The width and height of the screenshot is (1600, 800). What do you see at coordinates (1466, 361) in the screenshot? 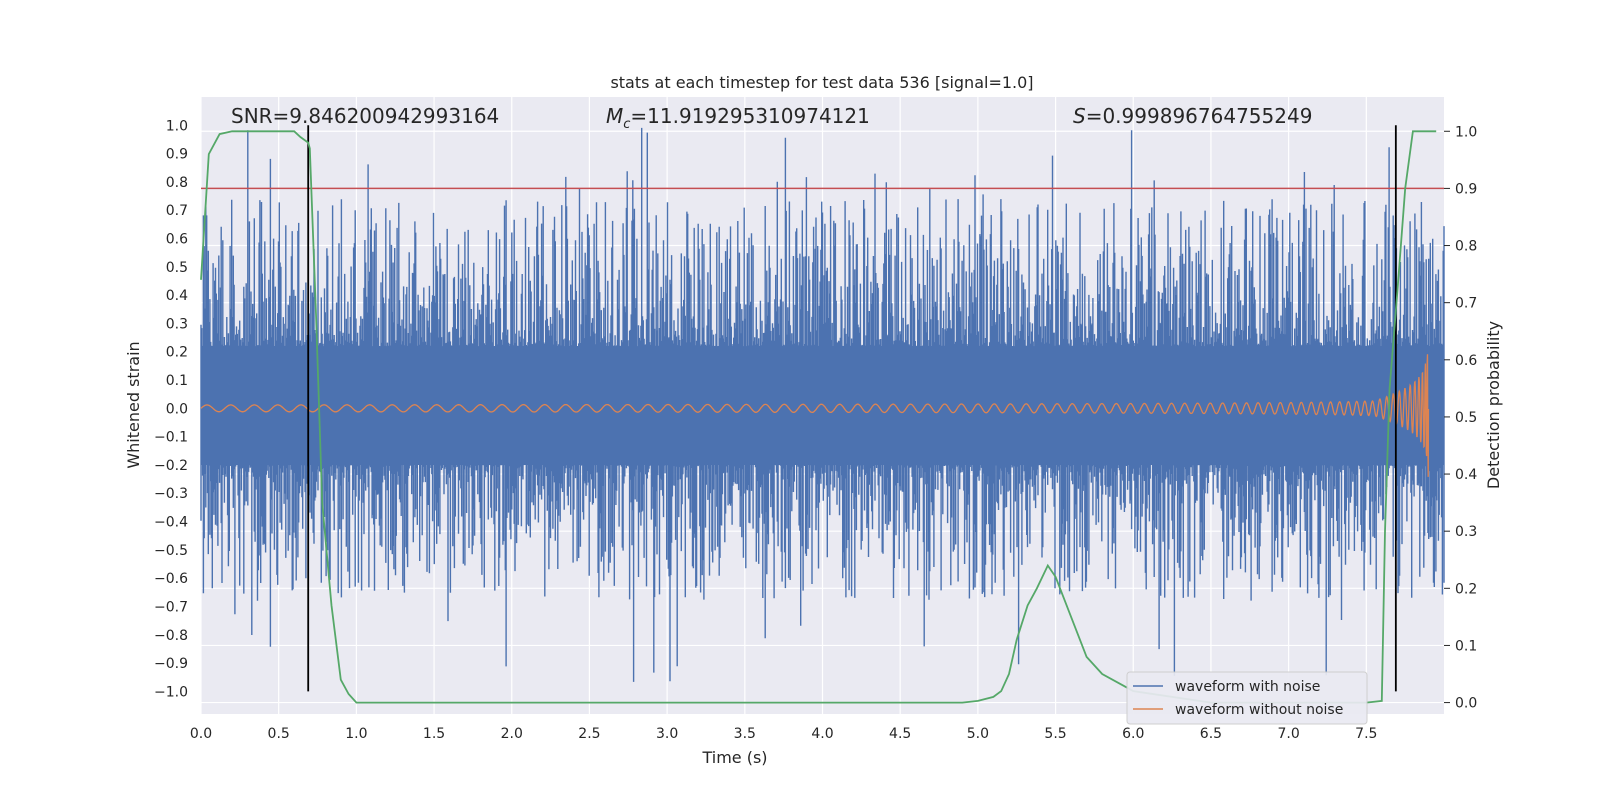
I see `y2-tick-label: 0.6` at bounding box center [1466, 361].